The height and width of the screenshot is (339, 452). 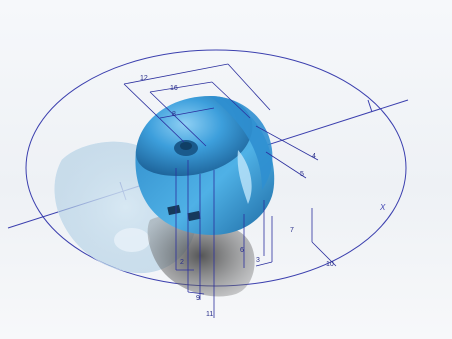 What do you see at coordinates (292, 230) in the screenshot?
I see `dim-label-6: 7` at bounding box center [292, 230].